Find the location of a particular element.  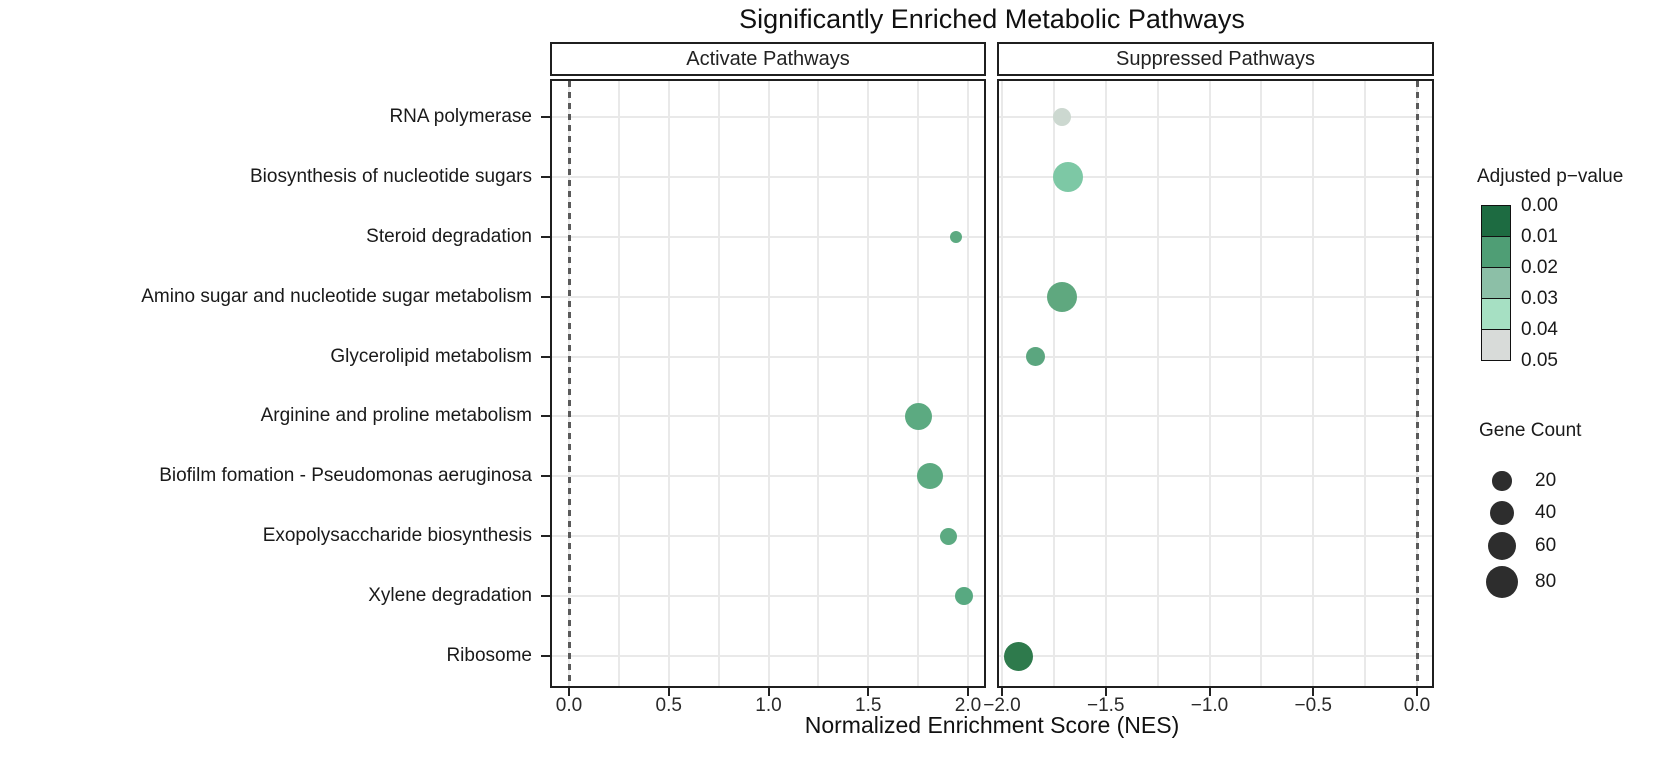

y-axis-label: Glycerolipid metabolism is located at coordinates (431, 356).